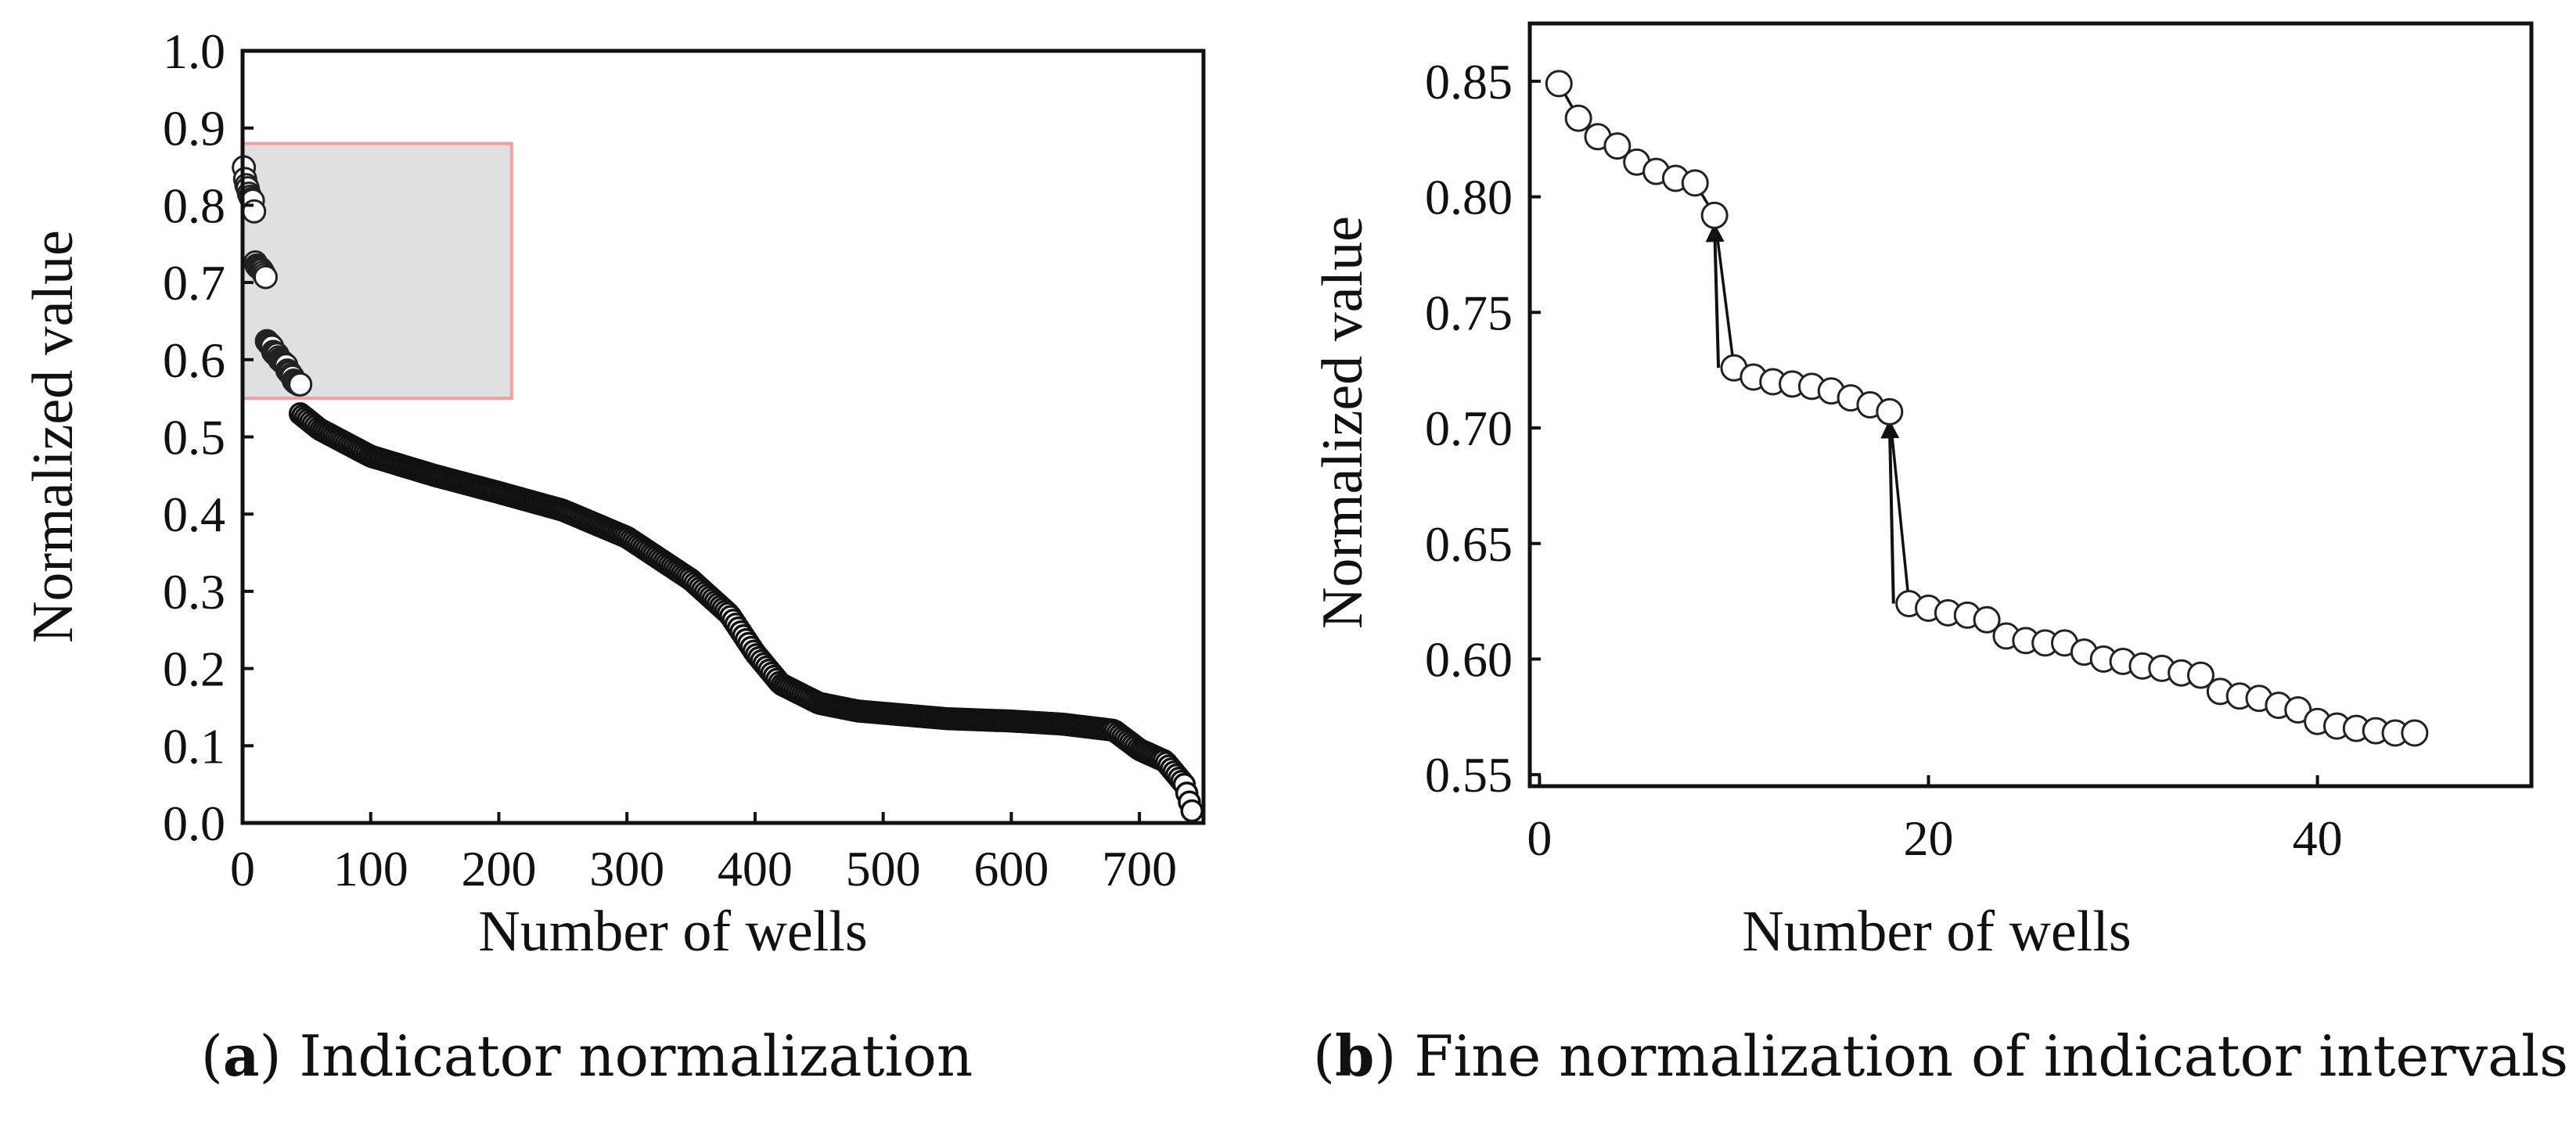 This screenshot has width=2576, height=1121. What do you see at coordinates (673, 932) in the screenshot?
I see `panel-a-x-axis-title: Number of wells` at bounding box center [673, 932].